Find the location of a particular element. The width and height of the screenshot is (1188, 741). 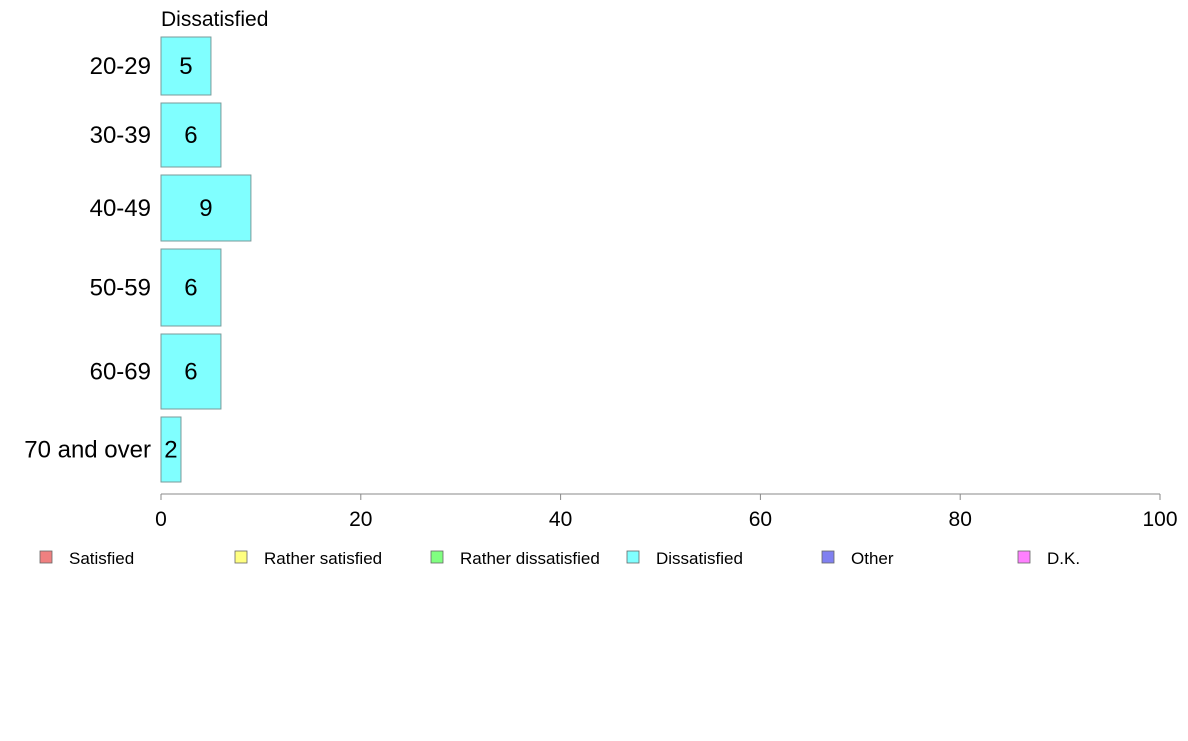

category-label: 60-69 is located at coordinates (120, 372).